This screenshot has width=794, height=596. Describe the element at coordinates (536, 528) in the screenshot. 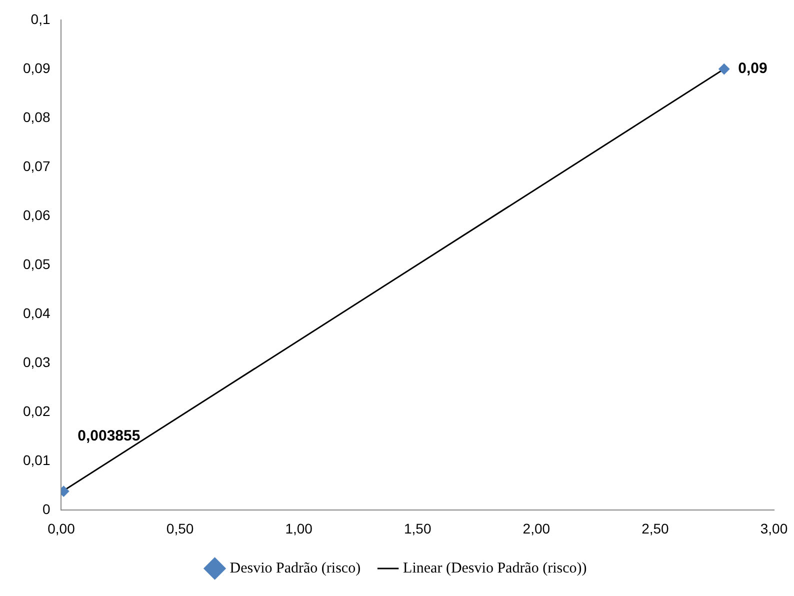

I see `x-tick-label: 2,00` at that location.